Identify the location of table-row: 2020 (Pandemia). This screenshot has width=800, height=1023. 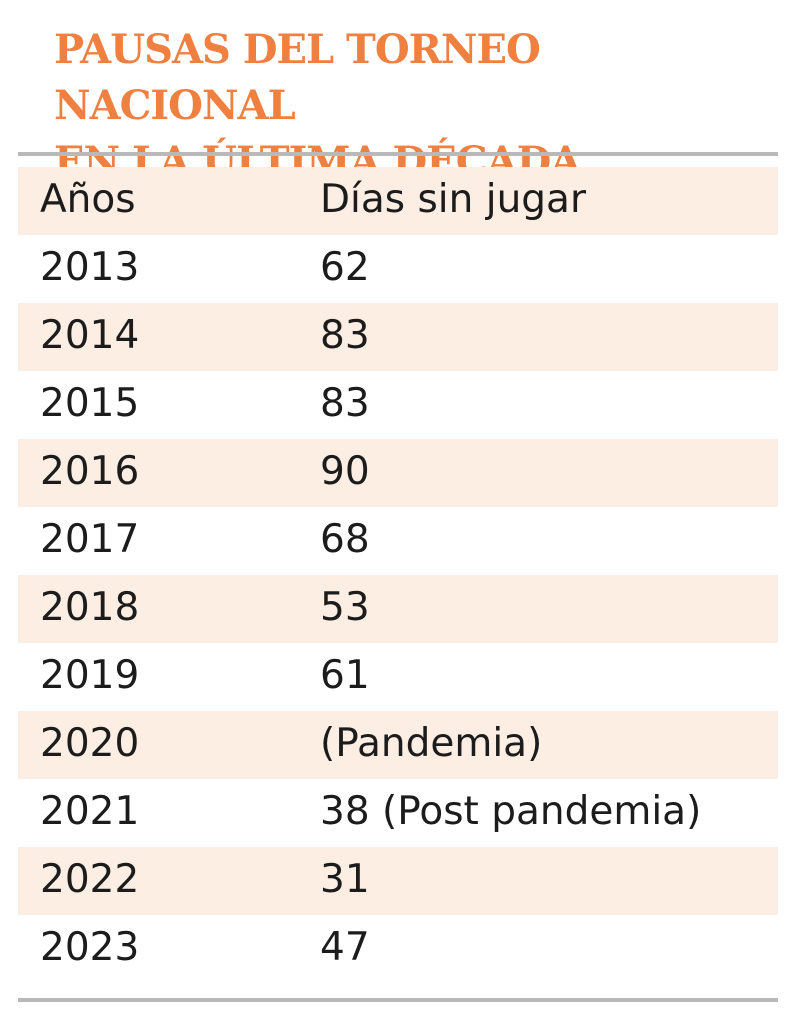
(398, 745).